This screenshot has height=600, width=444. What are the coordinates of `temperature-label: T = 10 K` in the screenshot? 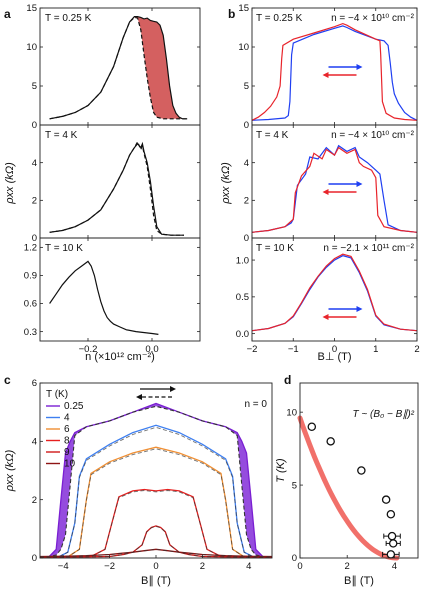 It's located at (275, 248).